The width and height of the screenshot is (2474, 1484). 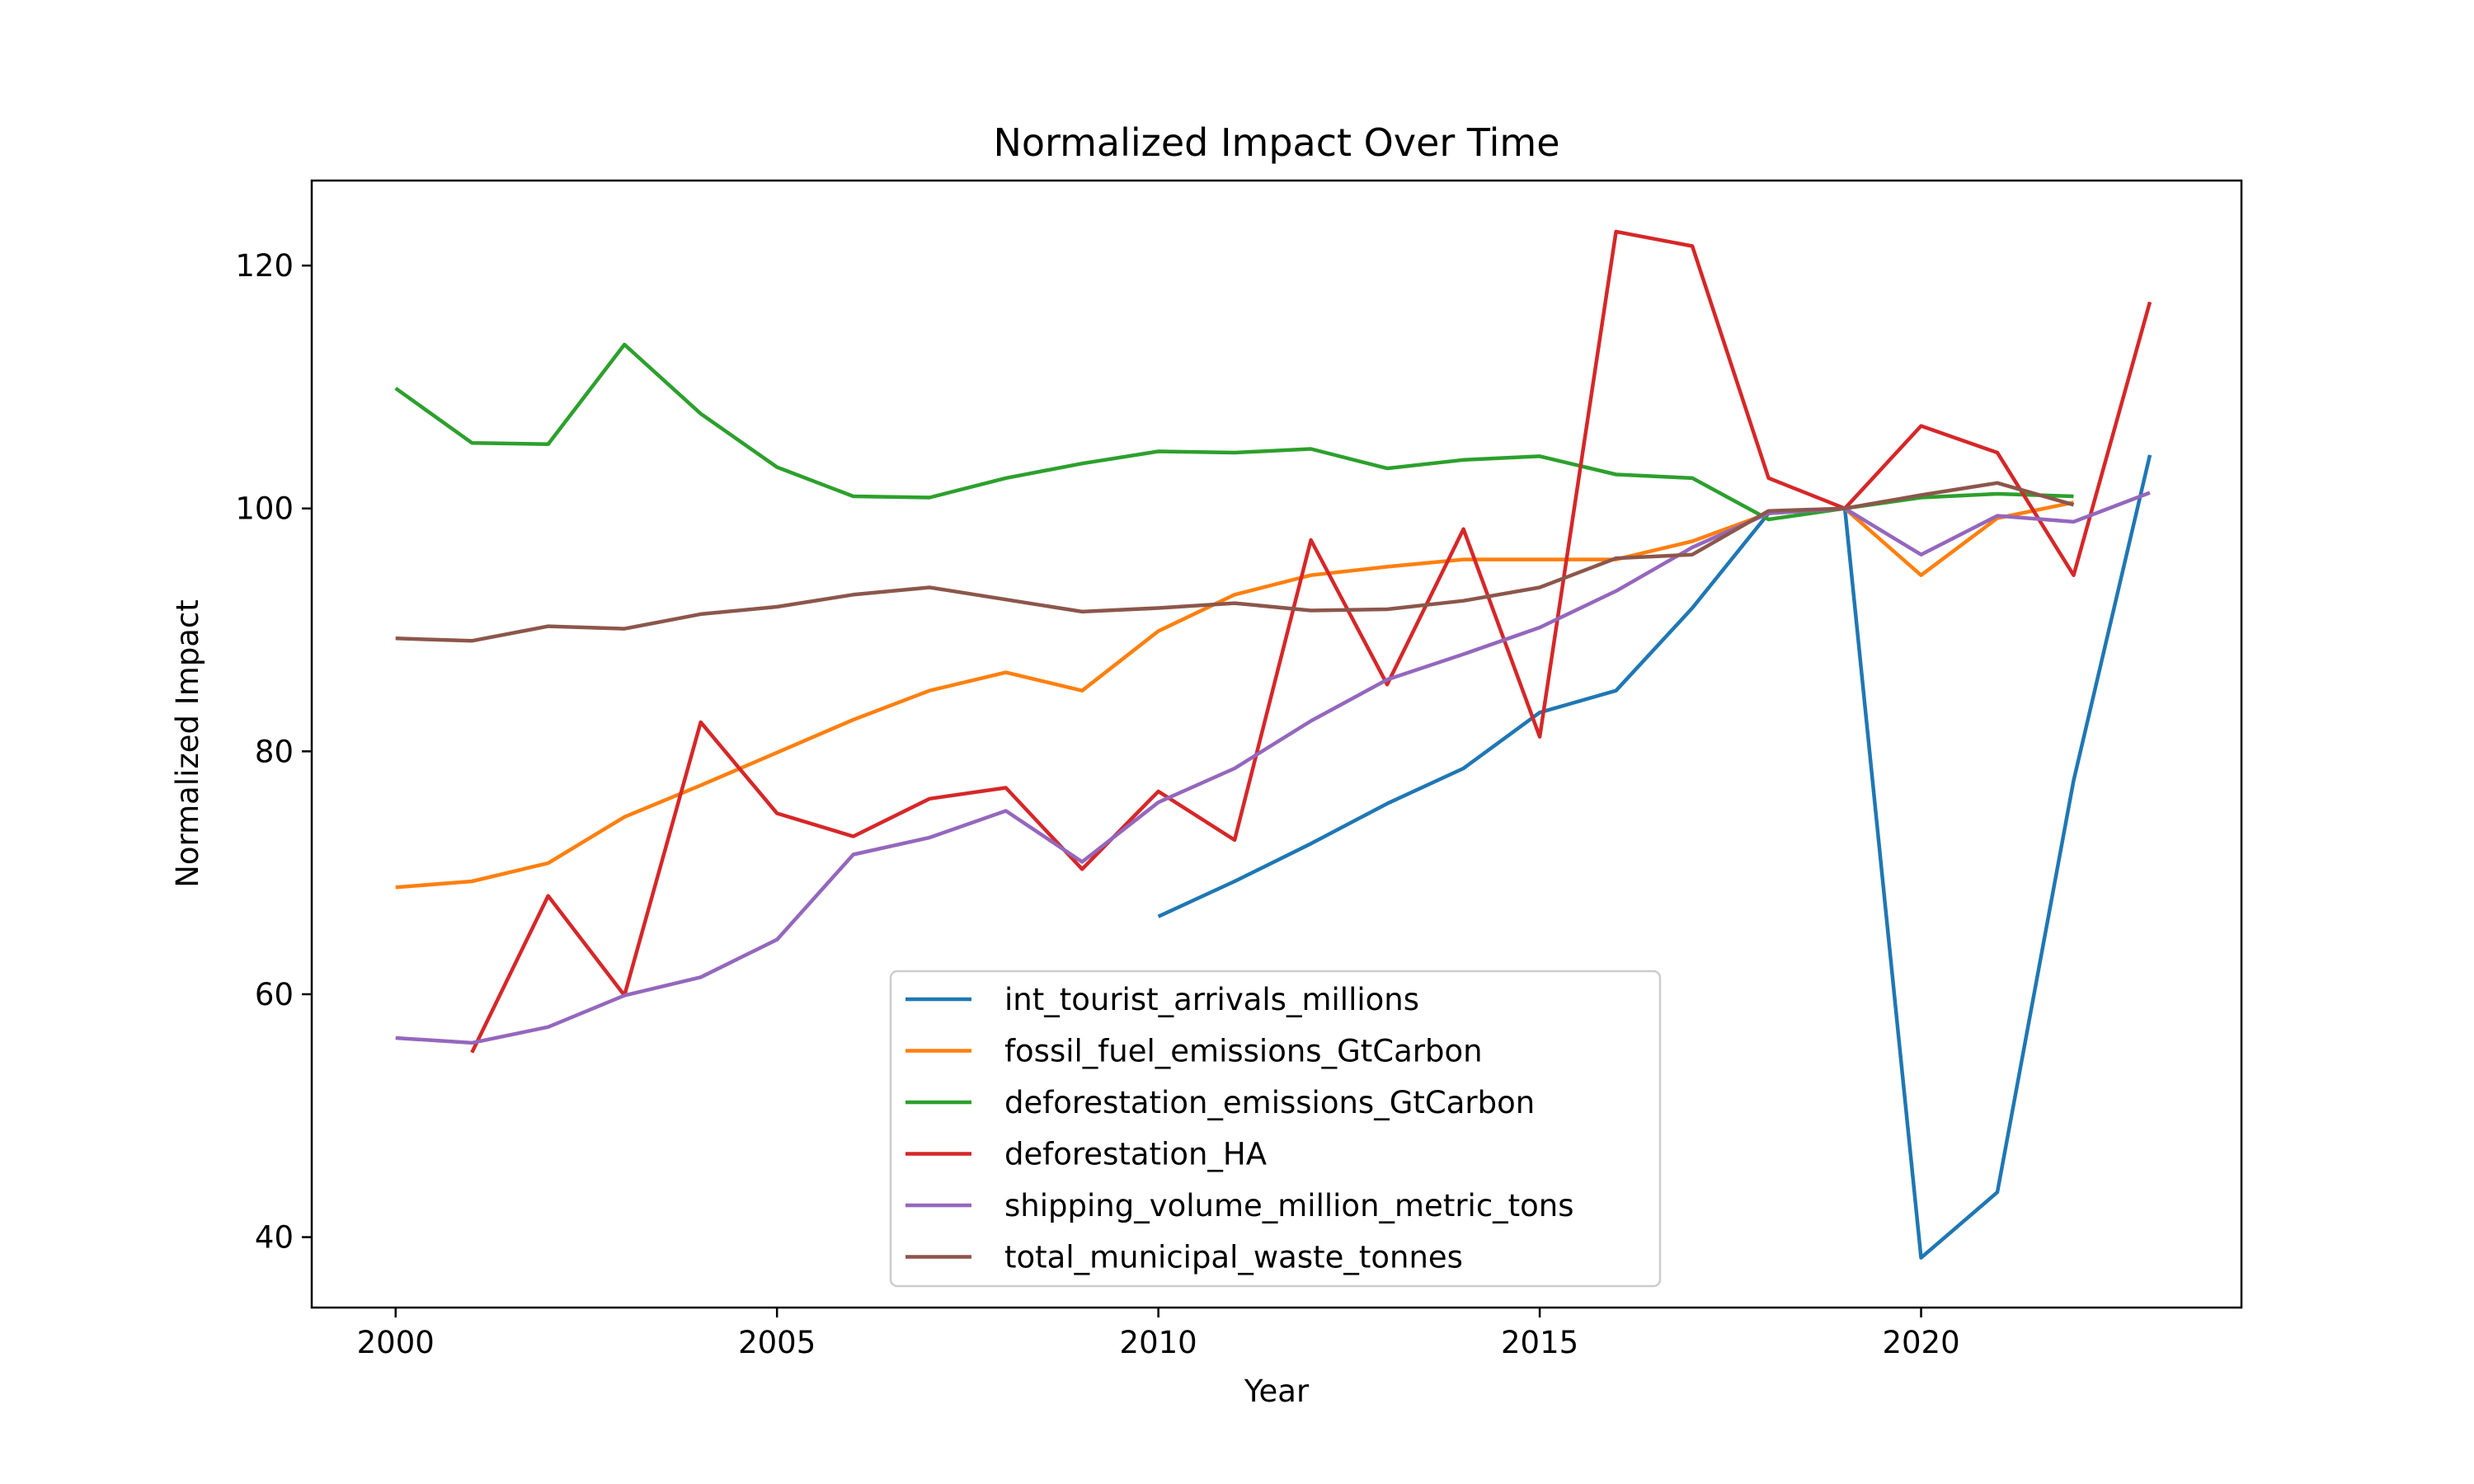 What do you see at coordinates (1135, 1154) in the screenshot?
I see `legend-label-deforestation_HA: deforestation_HA` at bounding box center [1135, 1154].